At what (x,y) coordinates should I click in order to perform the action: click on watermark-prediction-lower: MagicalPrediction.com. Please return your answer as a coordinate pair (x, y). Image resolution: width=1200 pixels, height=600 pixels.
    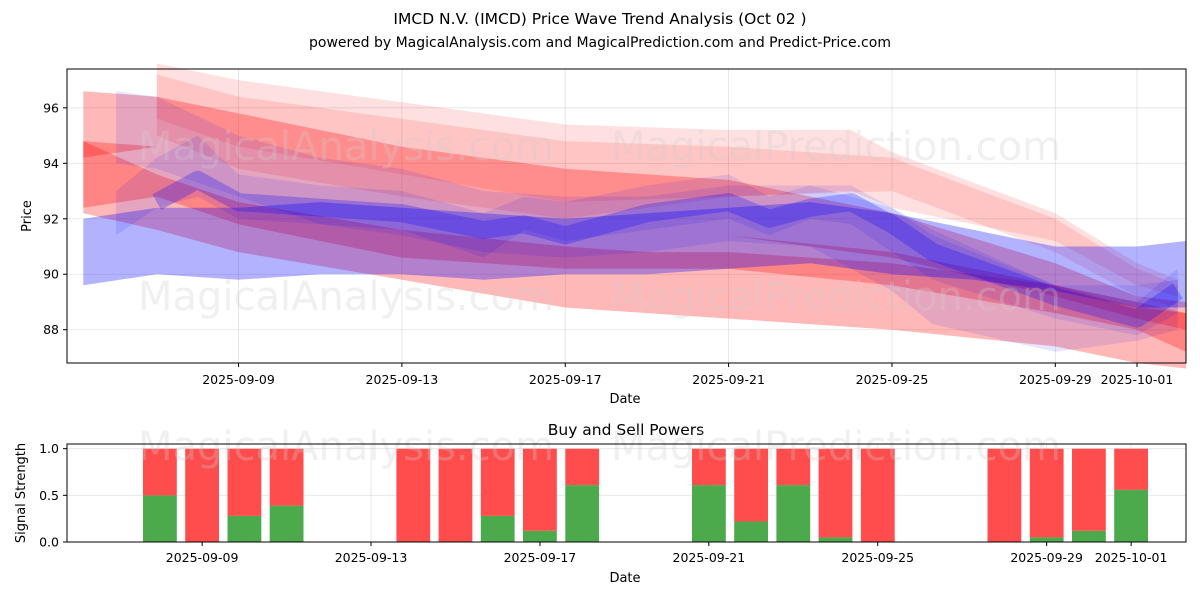
    Looking at the image, I should click on (836, 297).